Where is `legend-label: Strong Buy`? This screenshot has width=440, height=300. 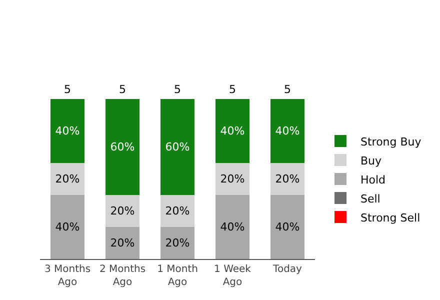 legend-label: Strong Buy is located at coordinates (391, 141).